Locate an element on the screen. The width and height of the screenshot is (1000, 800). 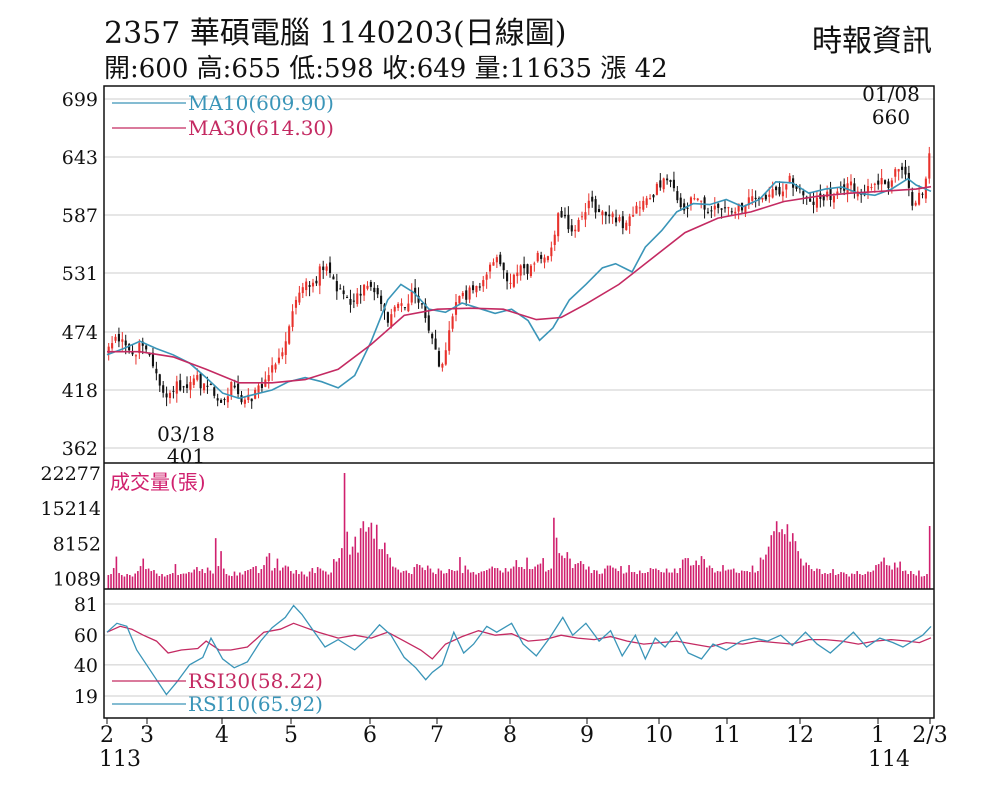
volume-tick-label: 22277 is located at coordinates (71, 474).